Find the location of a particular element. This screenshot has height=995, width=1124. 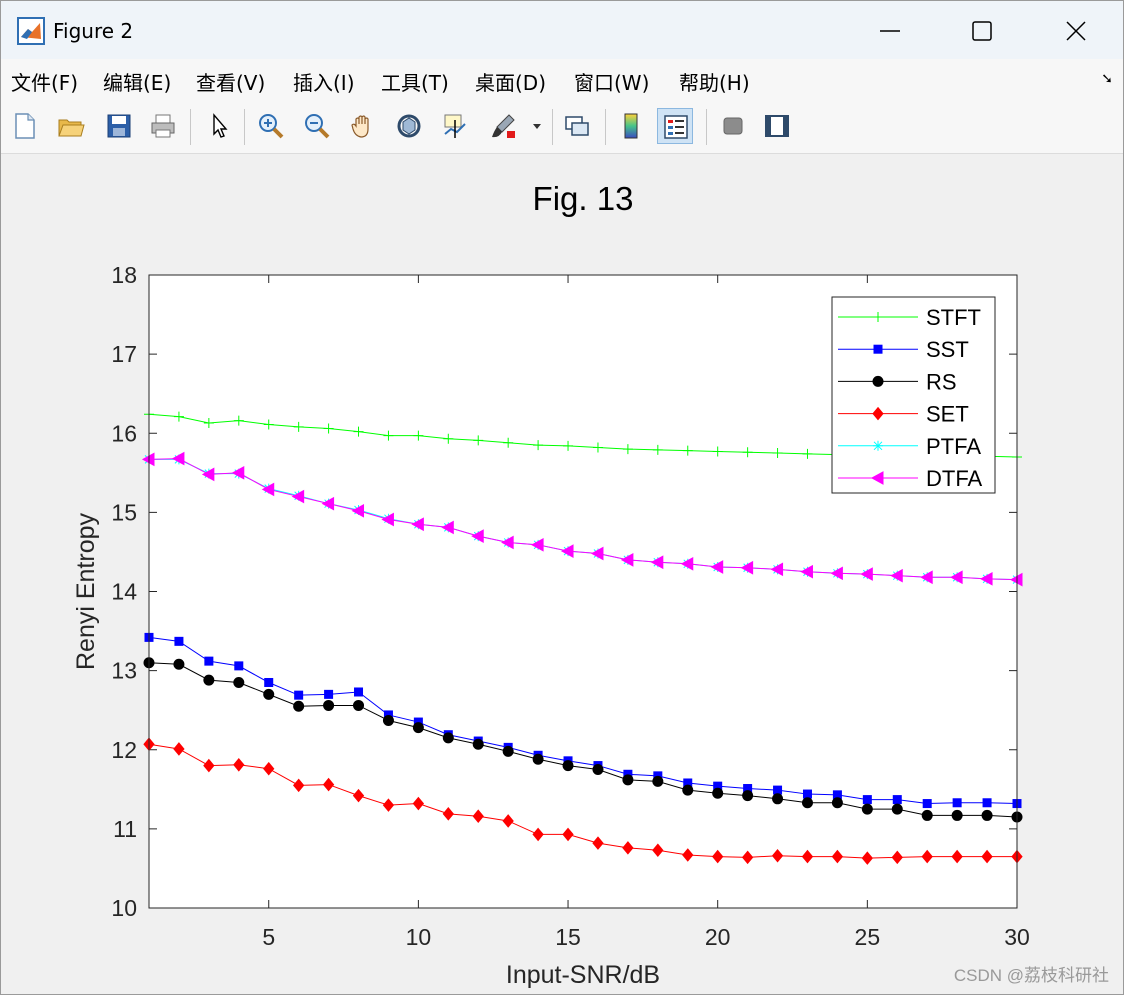

rotate-3d-button is located at coordinates (409, 126).